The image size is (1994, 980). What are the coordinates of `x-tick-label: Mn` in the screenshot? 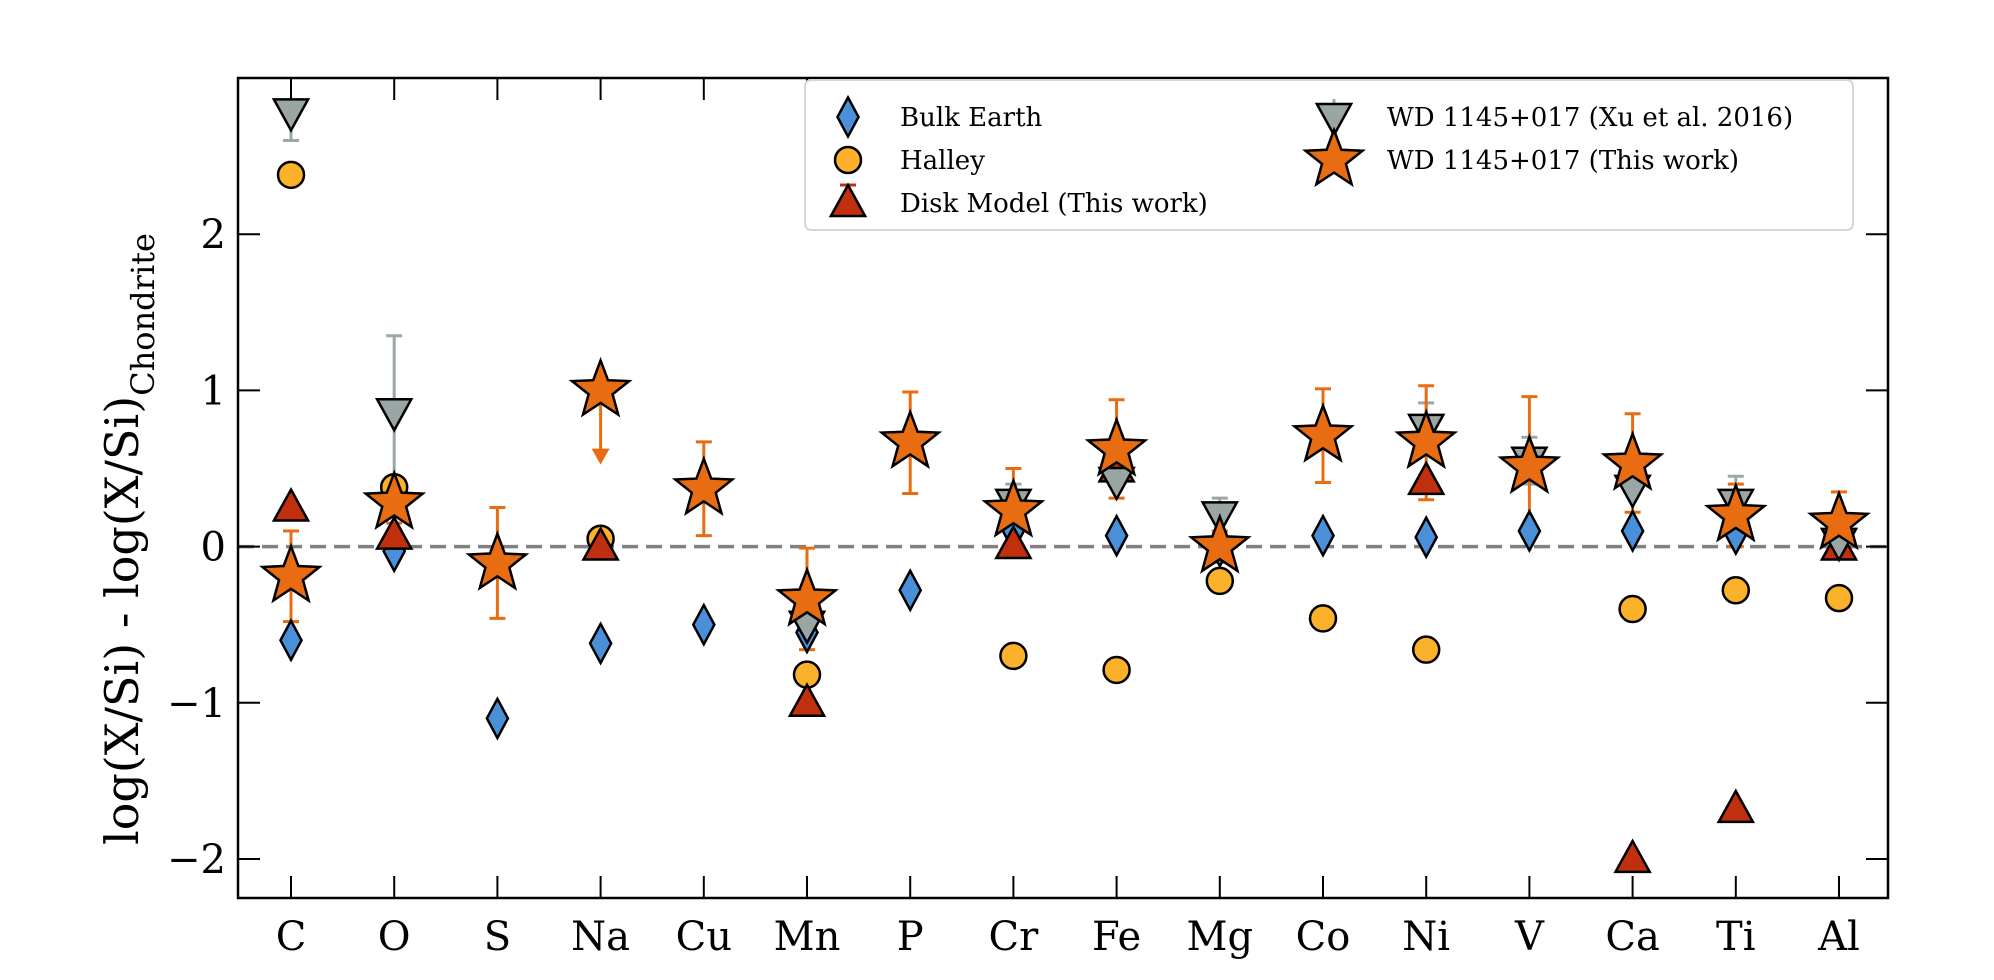 It's located at (807, 937).